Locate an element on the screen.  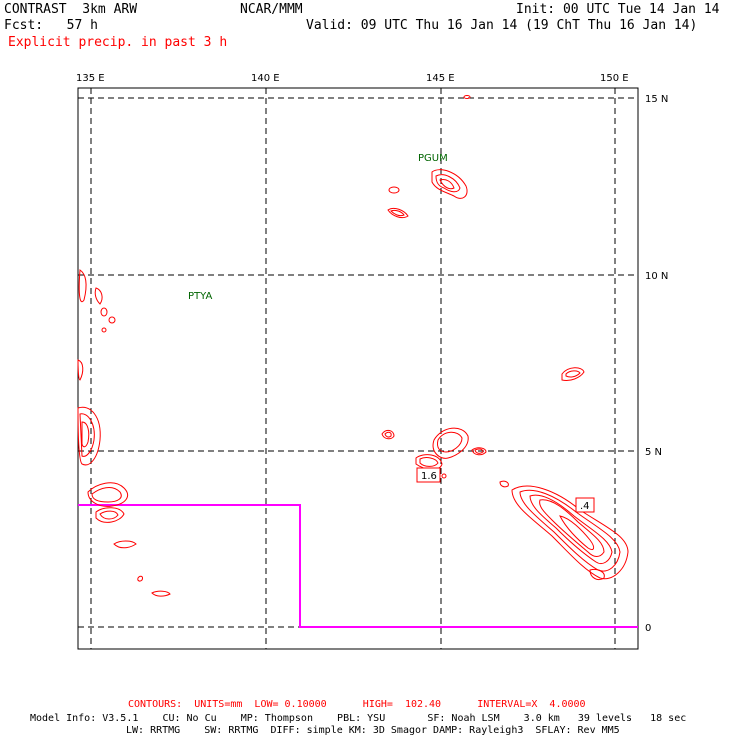
contour-palau-south-core is located at coordinates (85, 434).